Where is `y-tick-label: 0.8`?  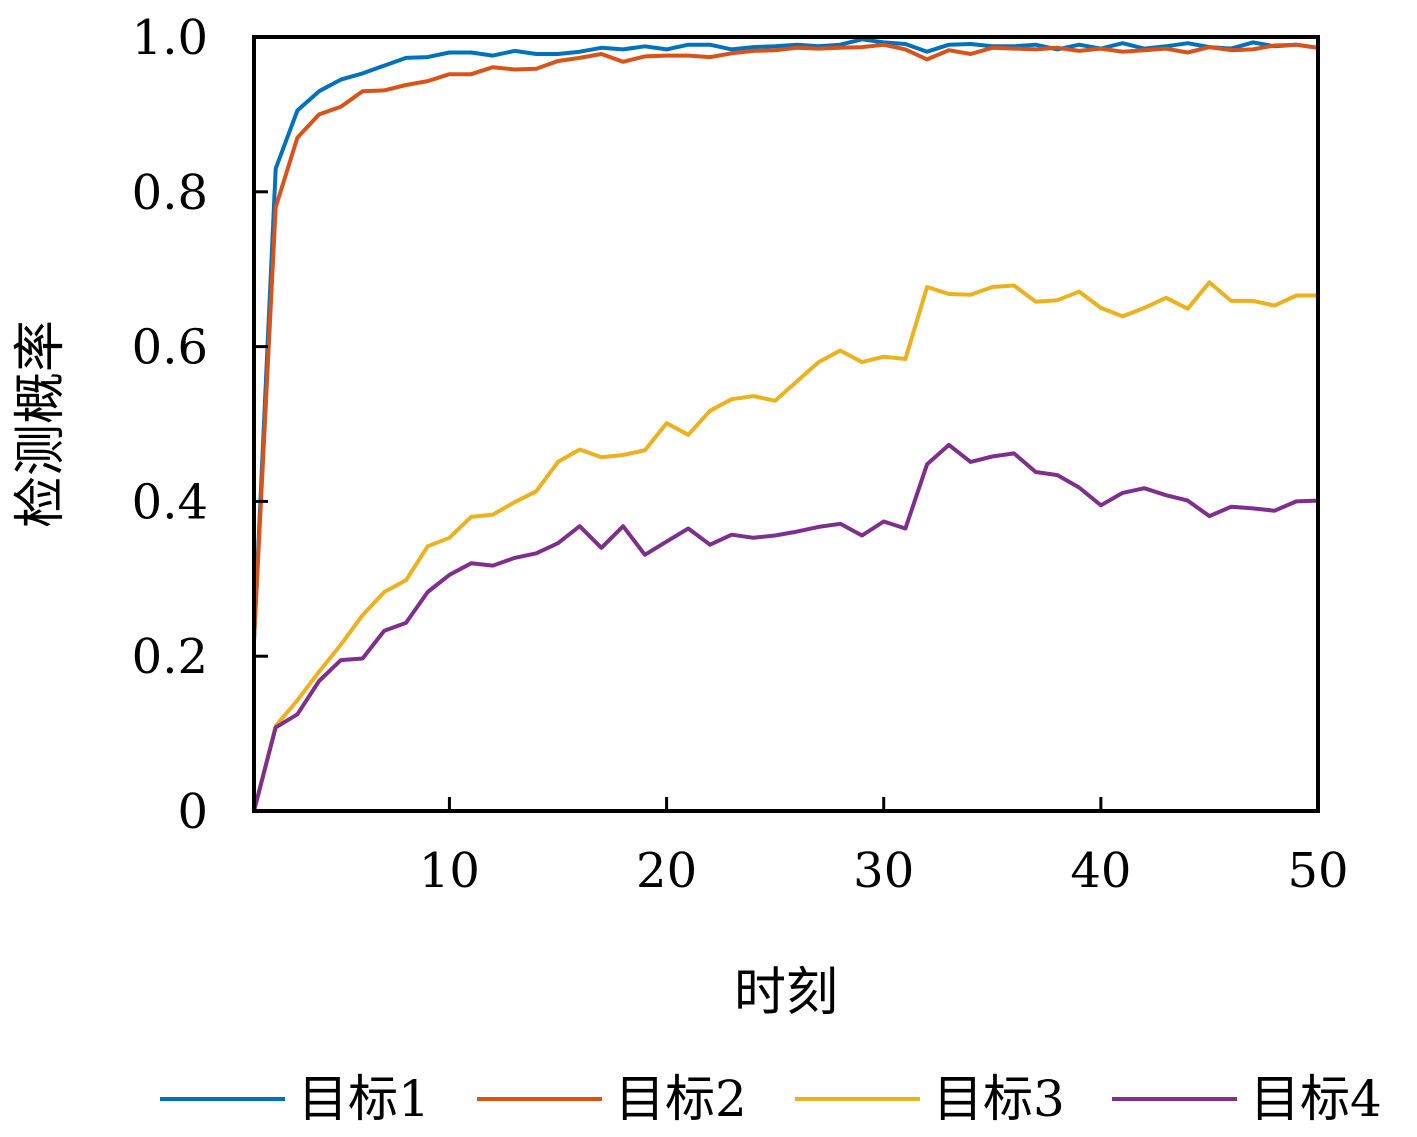
y-tick-label: 0.8 is located at coordinates (170, 193).